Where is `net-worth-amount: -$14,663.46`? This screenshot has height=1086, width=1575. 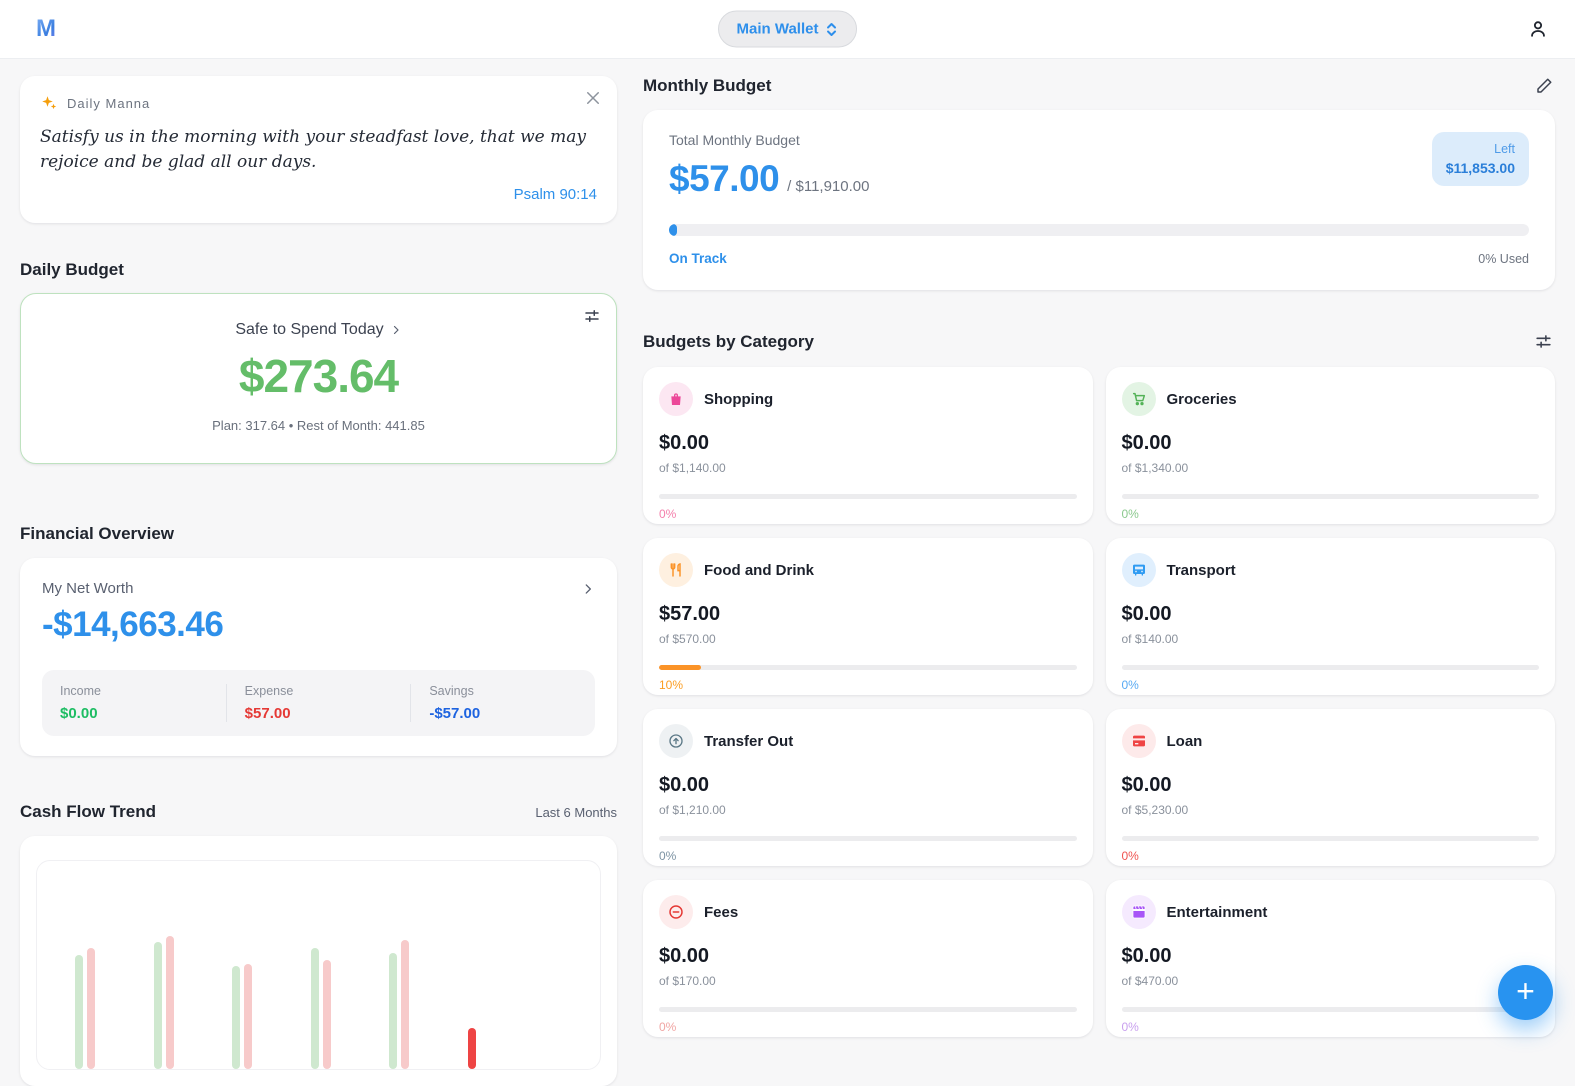 net-worth-amount: -$14,663.46 is located at coordinates (133, 625).